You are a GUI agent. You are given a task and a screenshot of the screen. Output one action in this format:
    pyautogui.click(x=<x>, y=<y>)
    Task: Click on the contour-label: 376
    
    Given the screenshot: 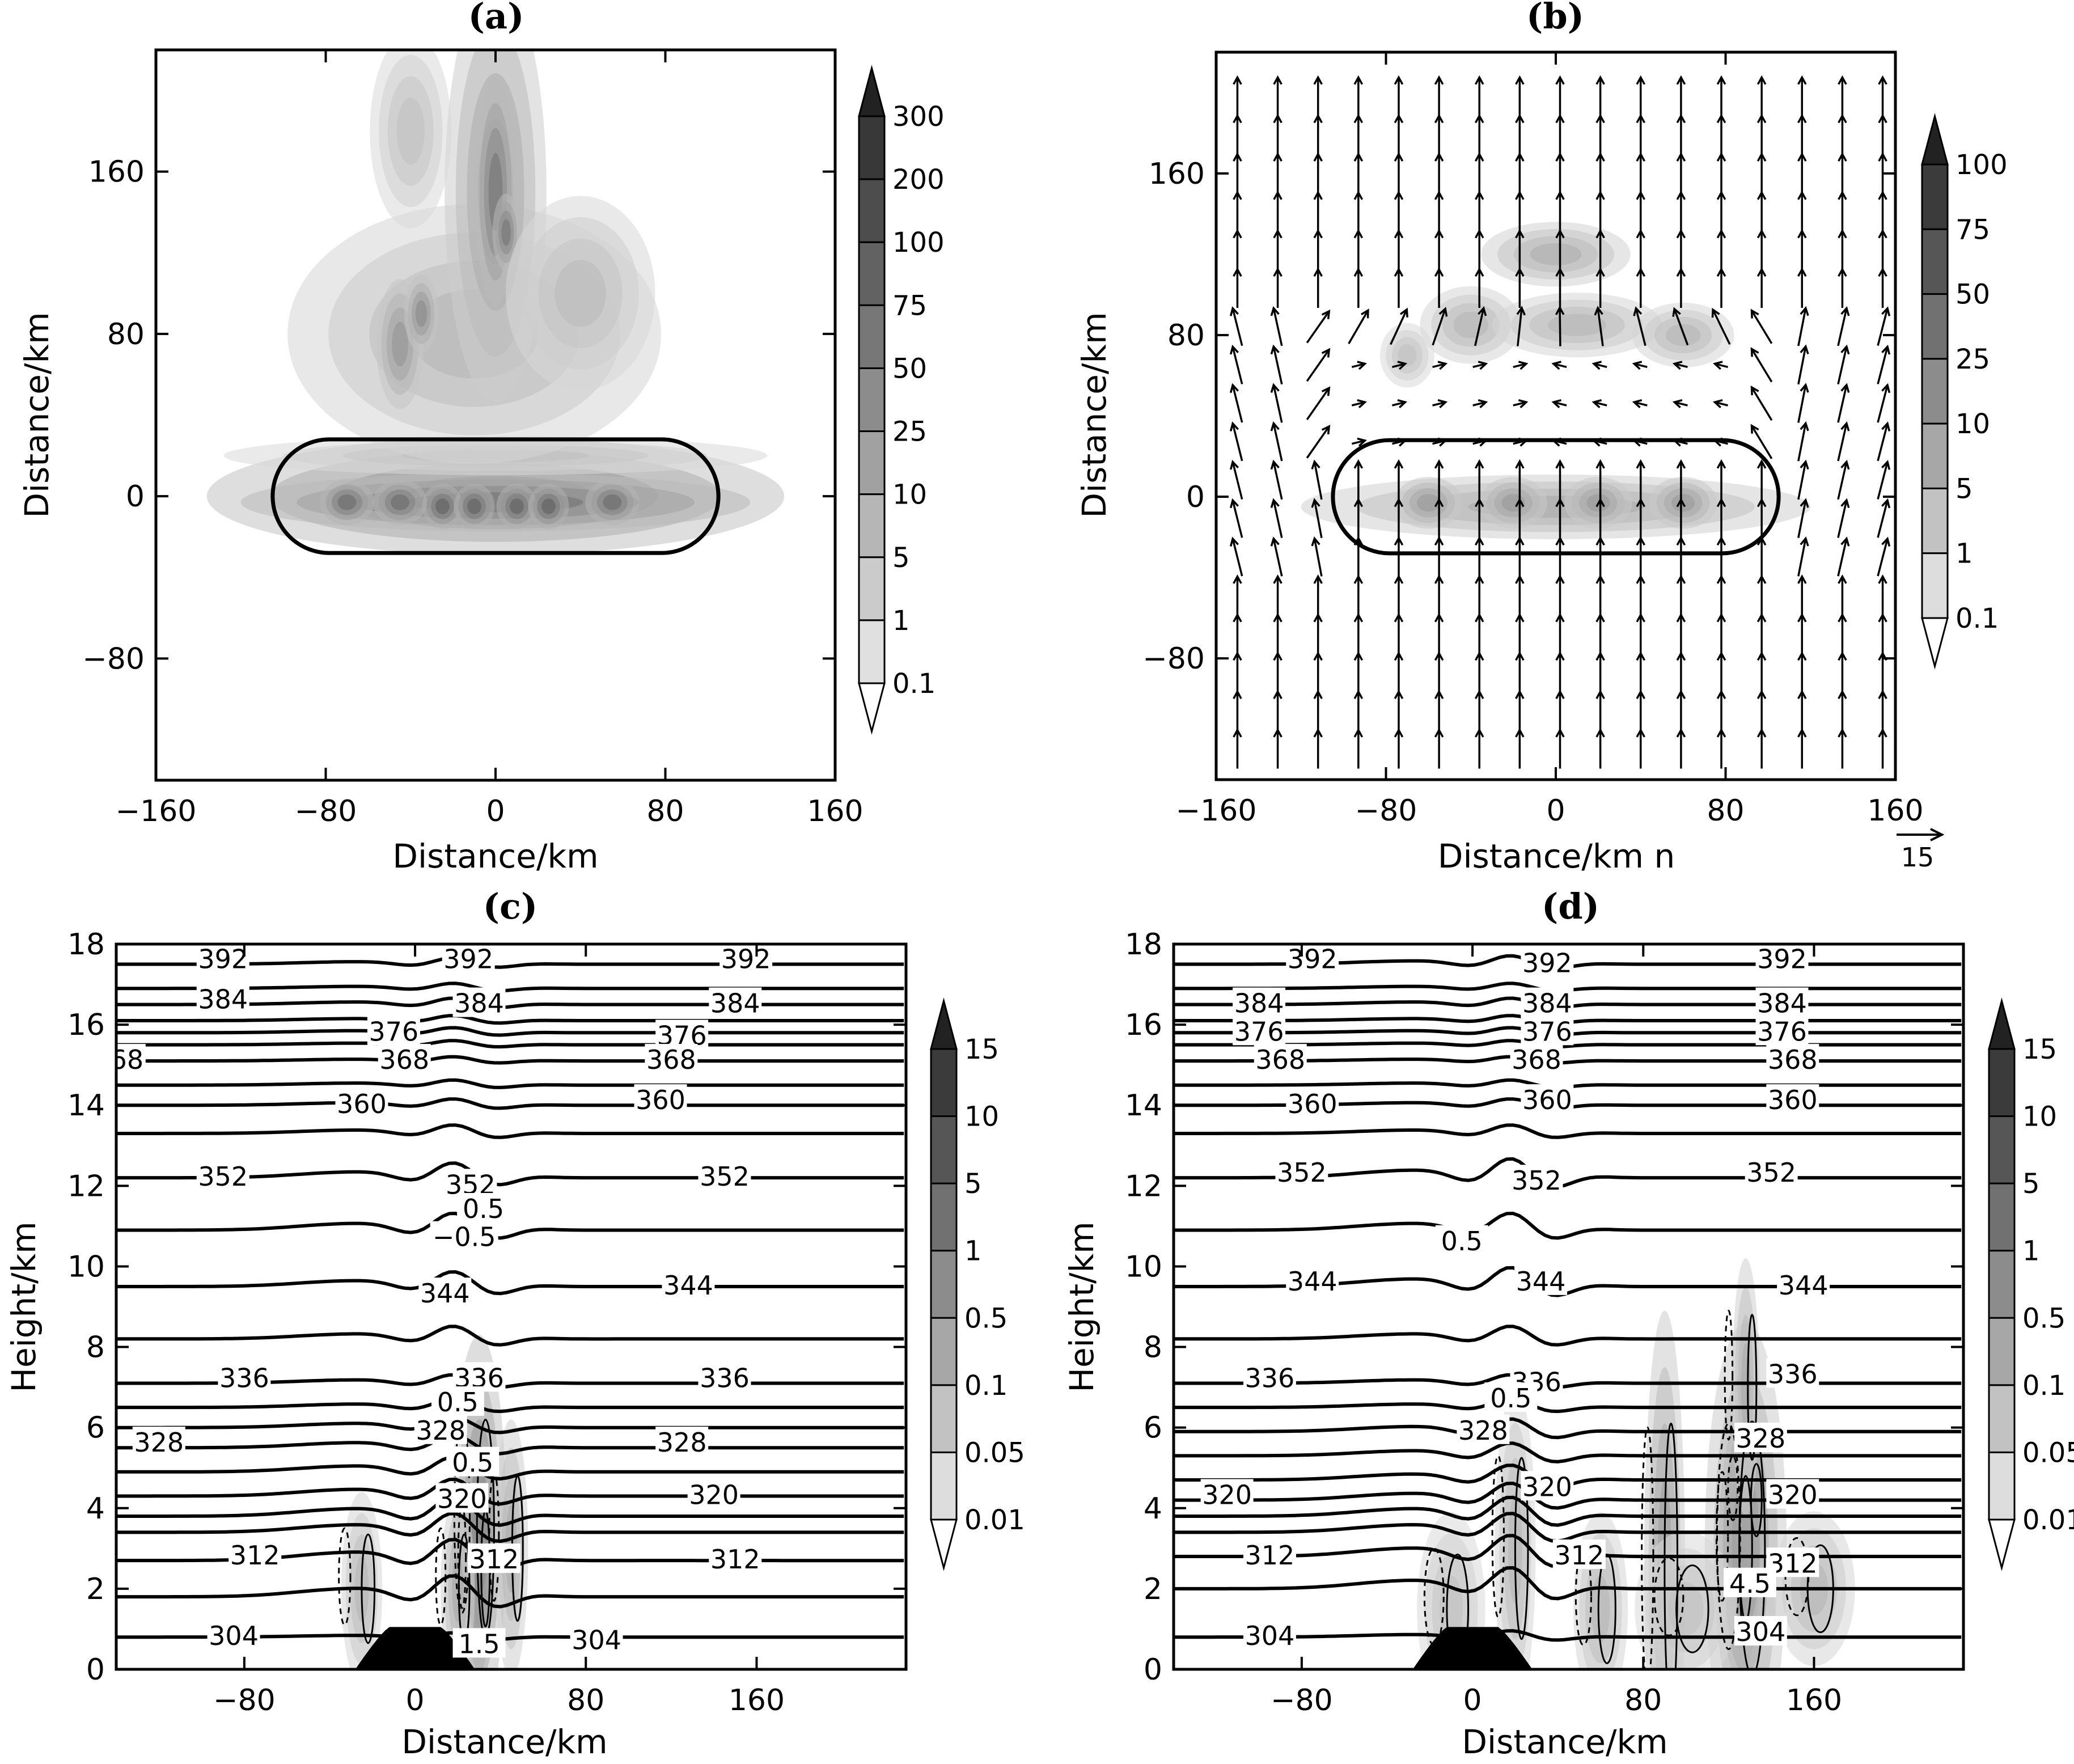 What is the action you would take?
    pyautogui.click(x=1782, y=1031)
    